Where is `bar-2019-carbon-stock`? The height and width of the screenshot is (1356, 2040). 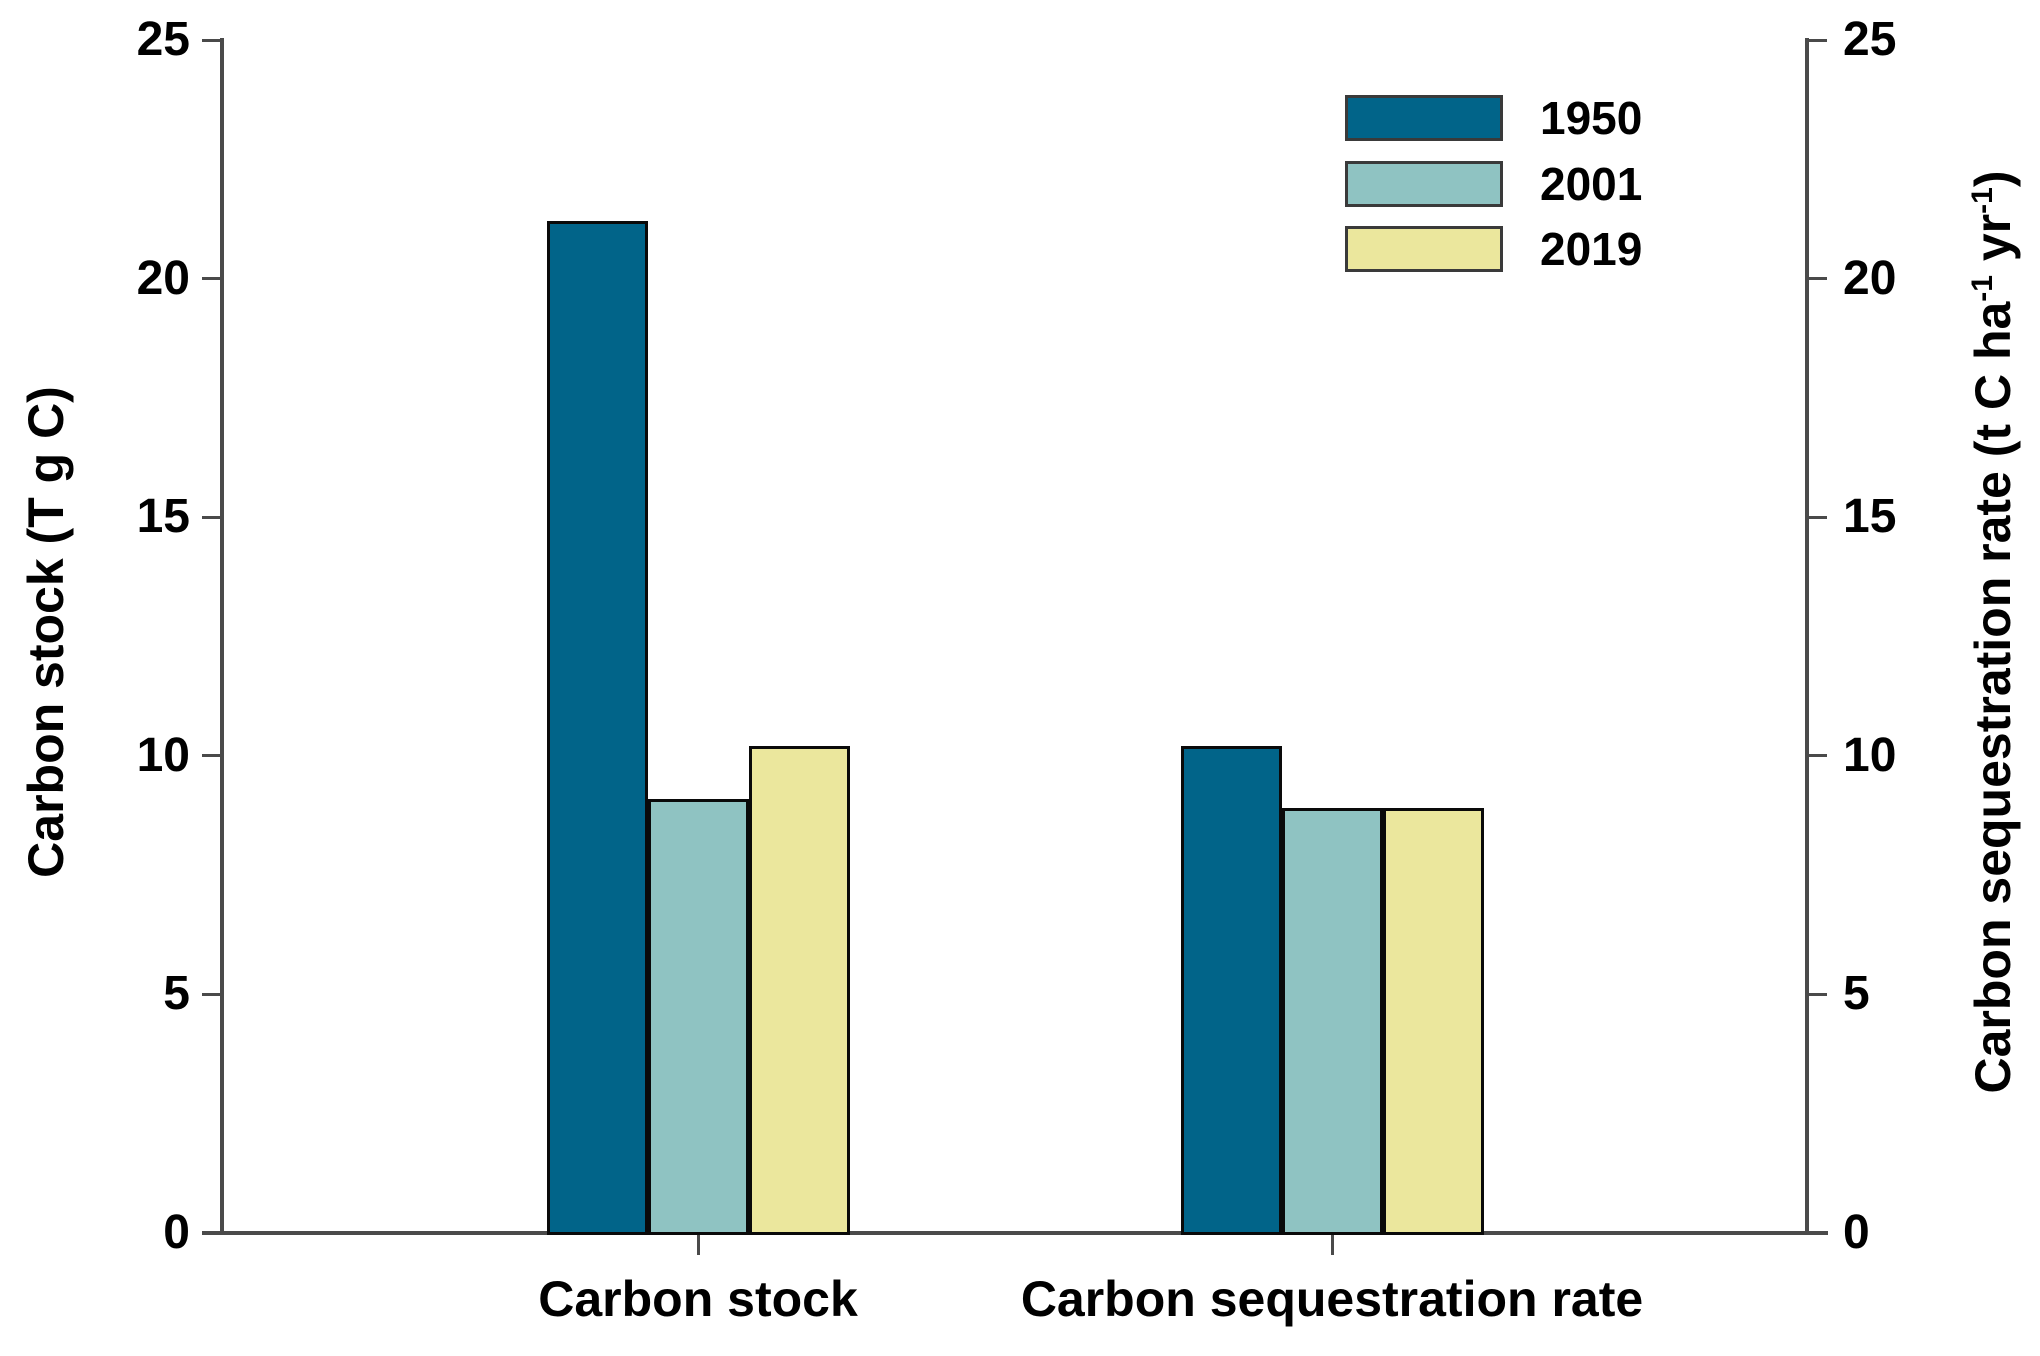
bar-2019-carbon-stock is located at coordinates (799, 990).